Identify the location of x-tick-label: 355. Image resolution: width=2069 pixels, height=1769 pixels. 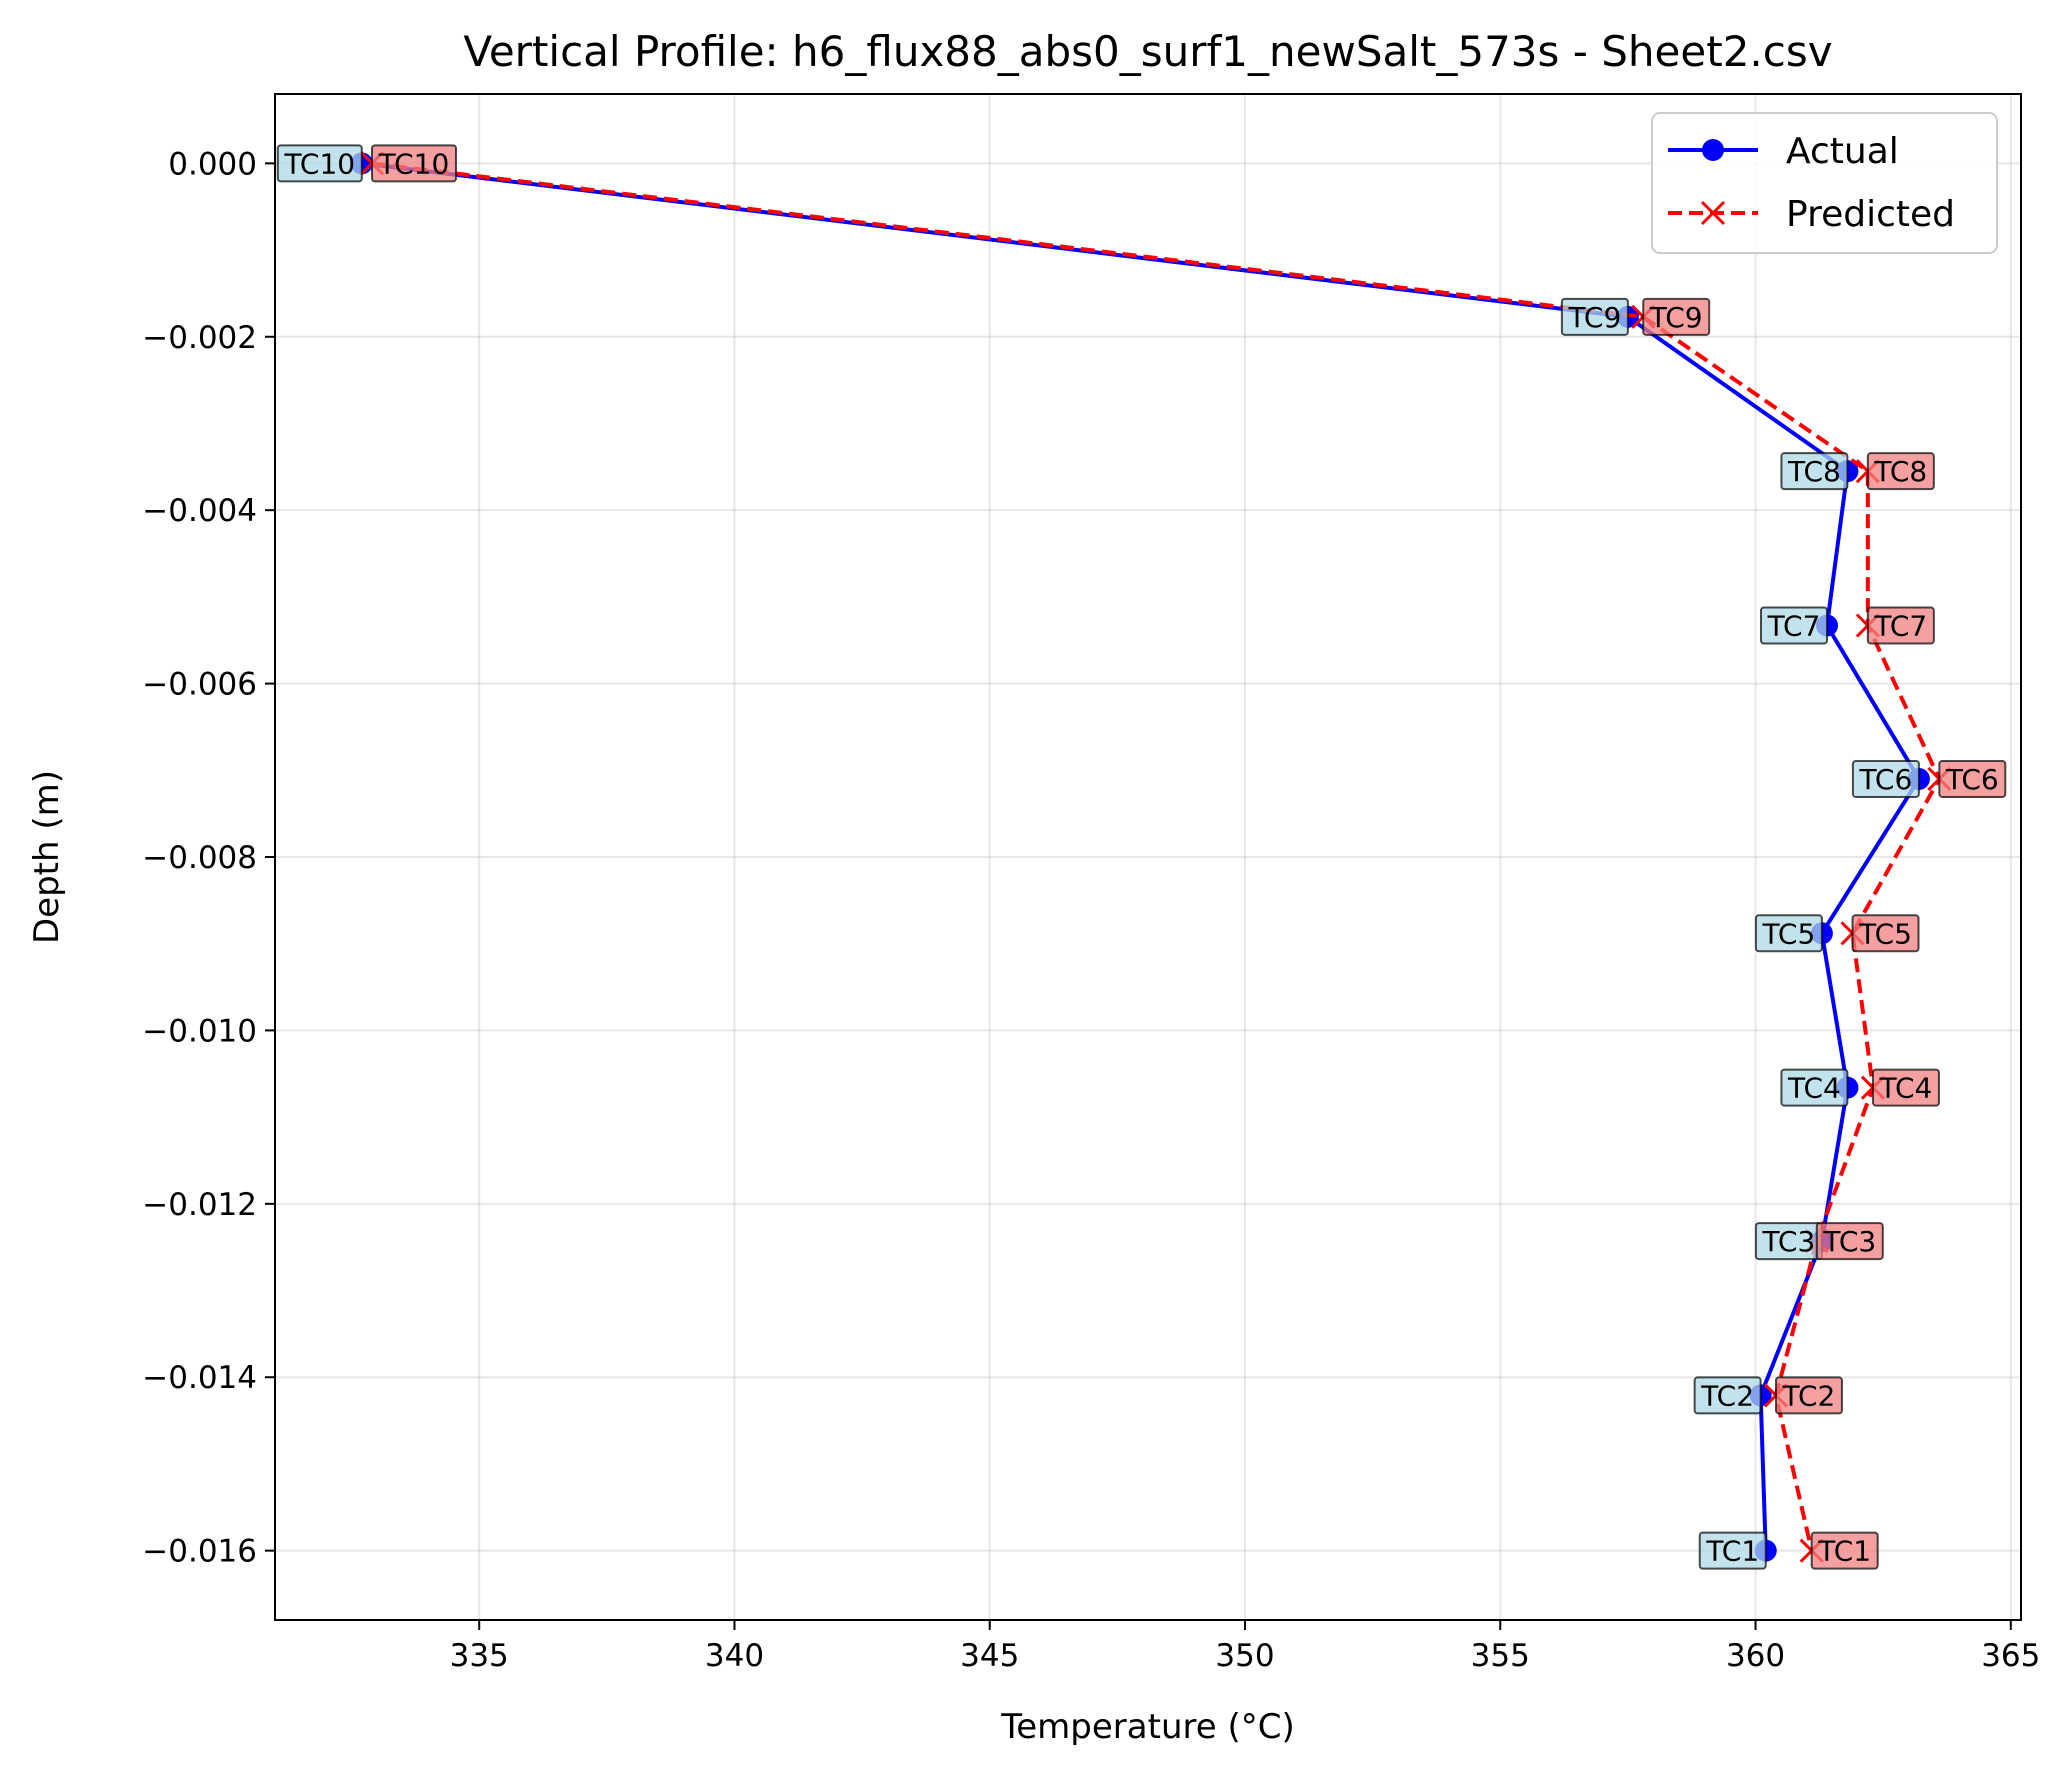
(1500, 1656).